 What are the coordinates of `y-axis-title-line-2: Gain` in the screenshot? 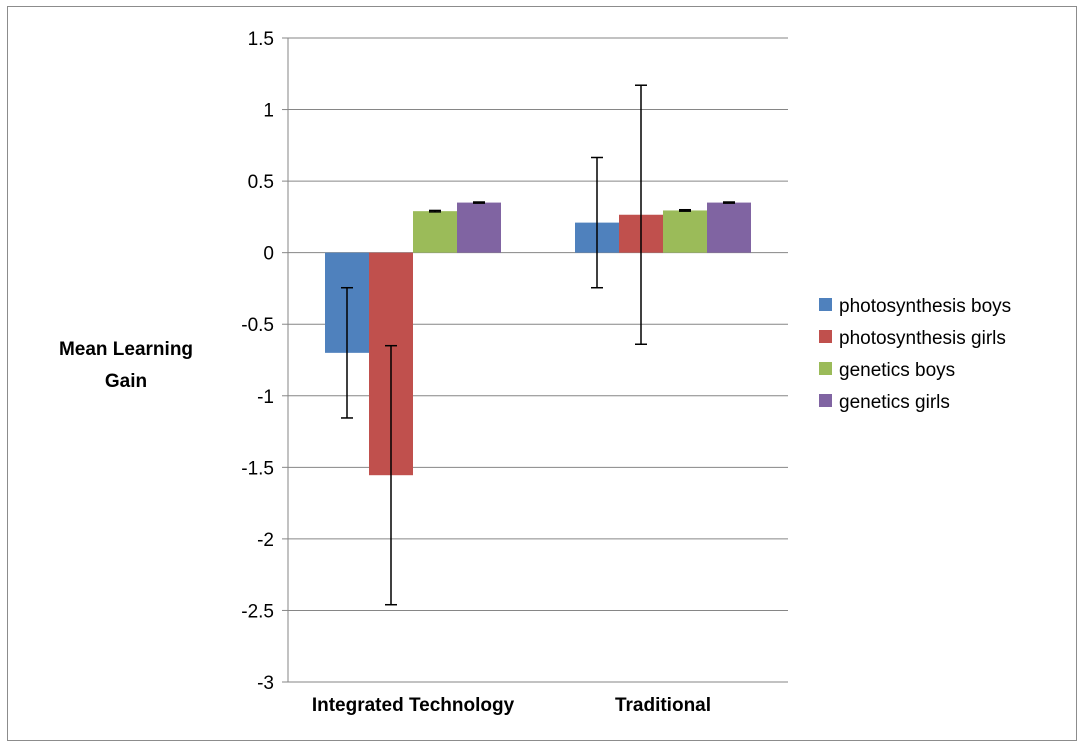 It's located at (126, 381).